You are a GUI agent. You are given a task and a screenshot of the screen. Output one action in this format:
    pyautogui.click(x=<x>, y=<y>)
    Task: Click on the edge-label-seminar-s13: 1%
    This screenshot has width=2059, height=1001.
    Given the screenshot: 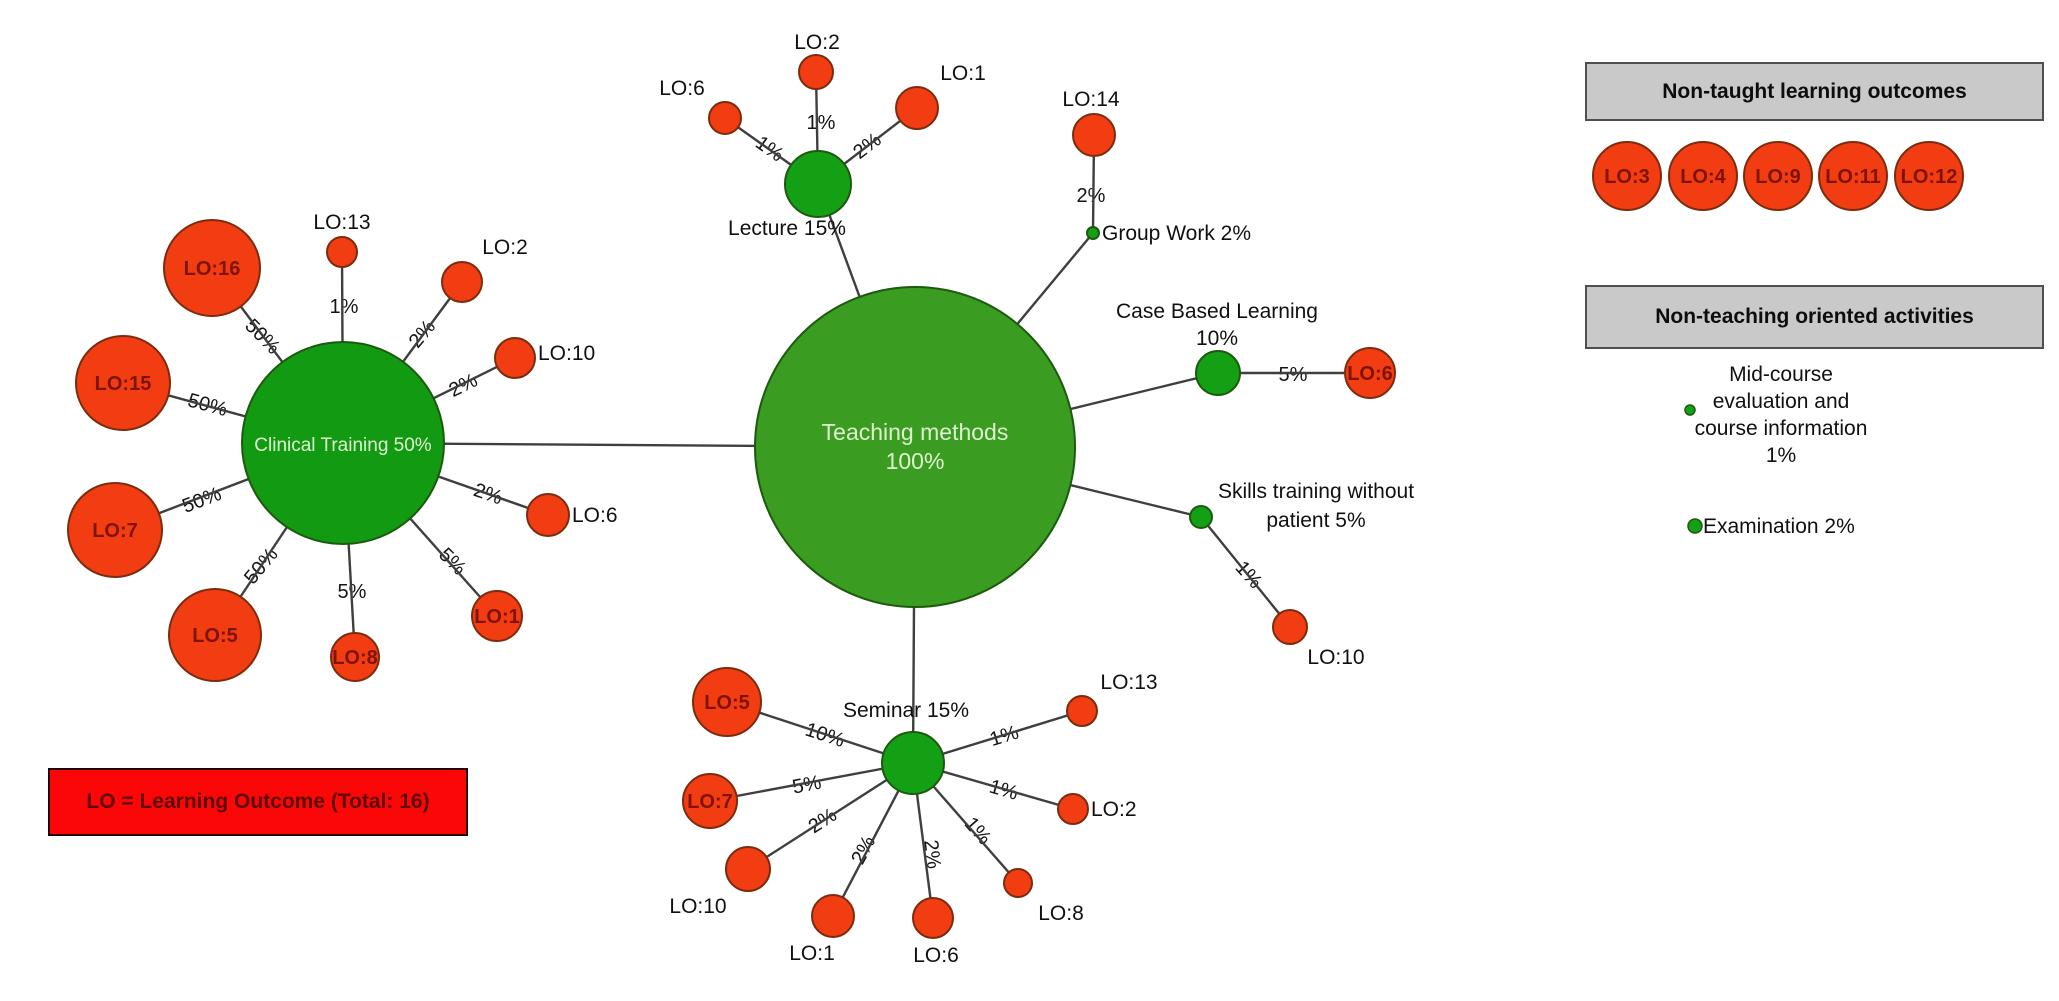 What is the action you would take?
    pyautogui.click(x=1004, y=736)
    